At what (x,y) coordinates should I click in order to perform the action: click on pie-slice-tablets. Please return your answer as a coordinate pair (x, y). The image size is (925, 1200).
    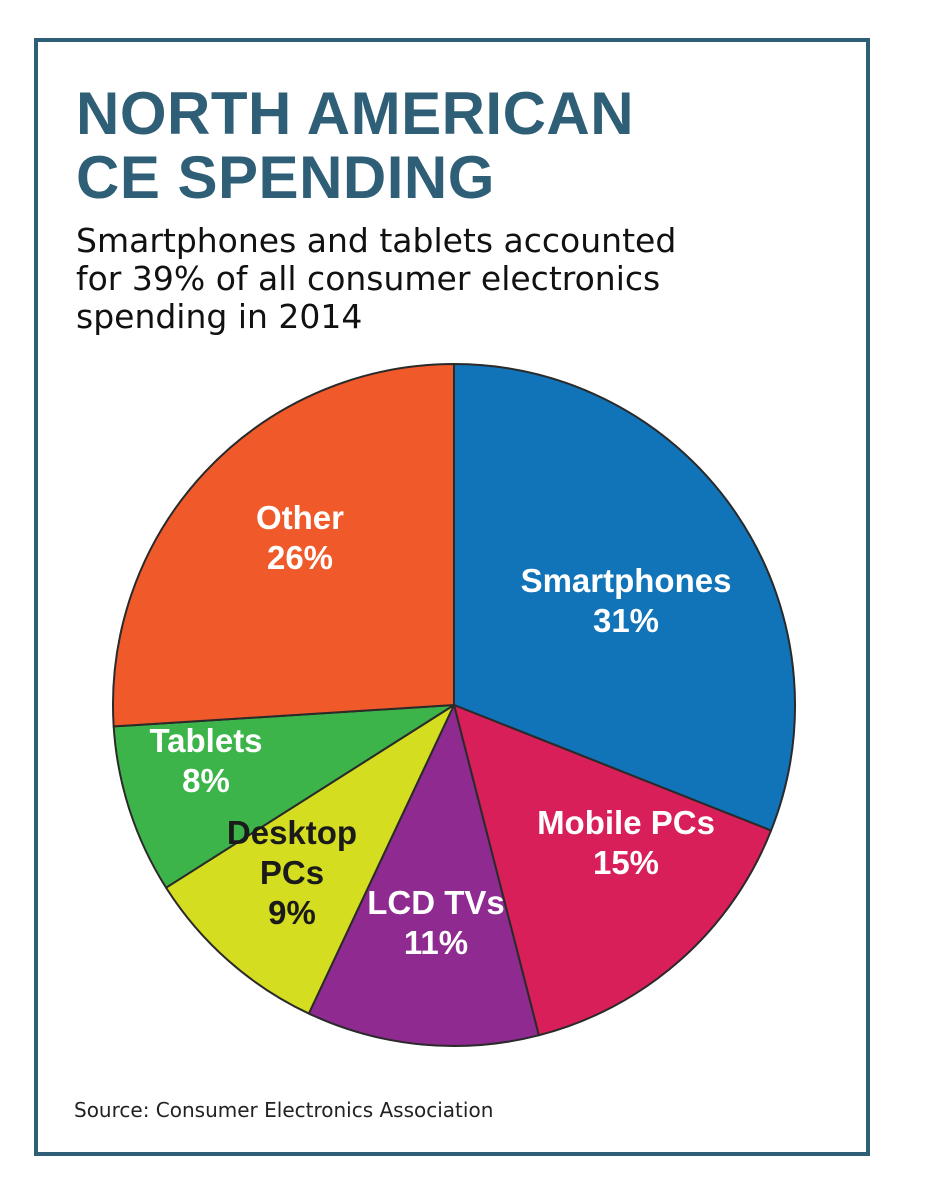
    Looking at the image, I should click on (283, 796).